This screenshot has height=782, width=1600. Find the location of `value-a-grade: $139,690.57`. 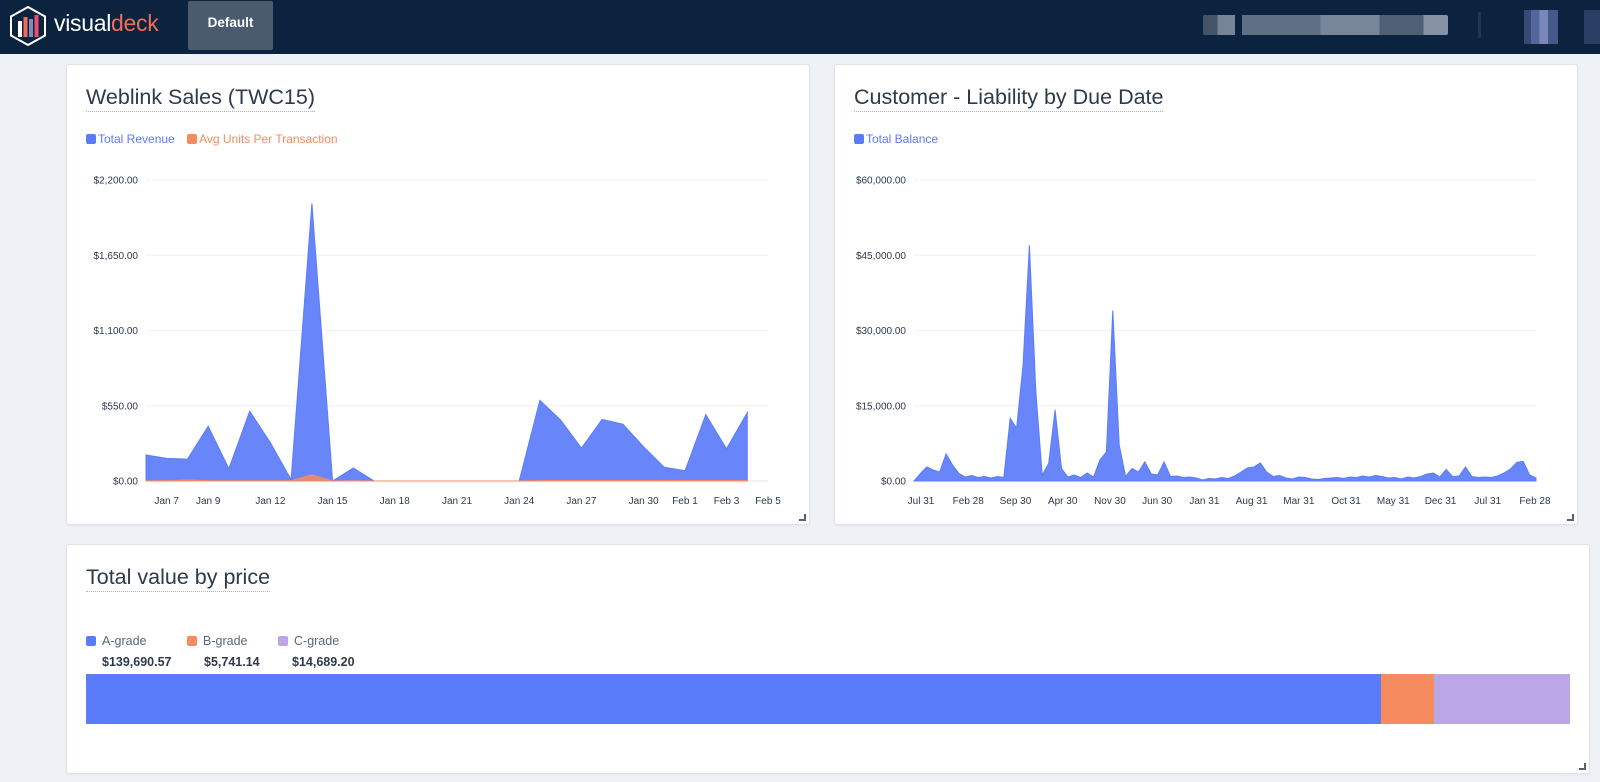

value-a-grade: $139,690.57 is located at coordinates (137, 662).